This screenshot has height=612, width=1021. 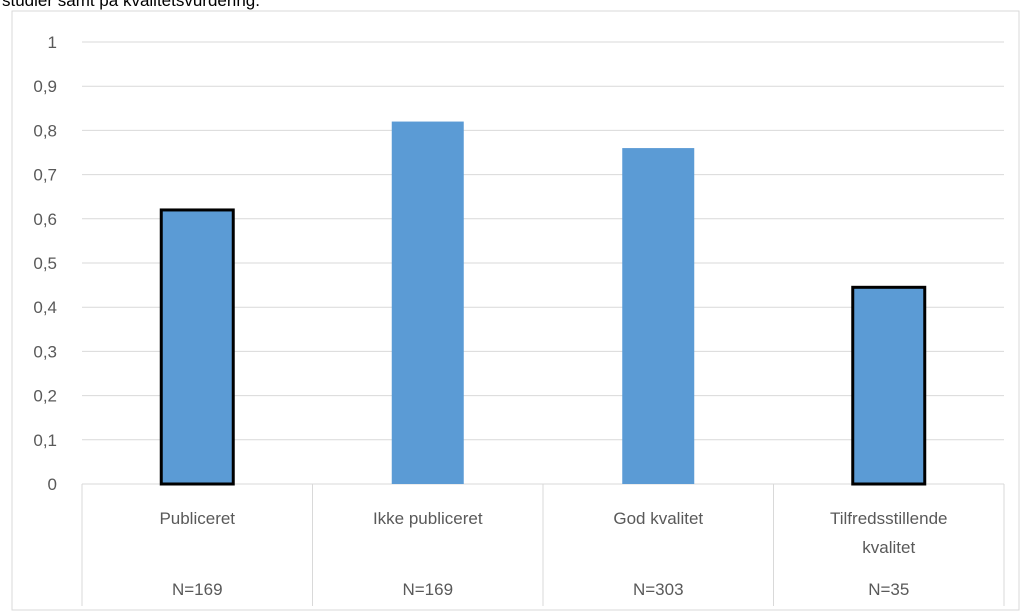 What do you see at coordinates (45, 86) in the screenshot?
I see `y-tick-label: 0,9` at bounding box center [45, 86].